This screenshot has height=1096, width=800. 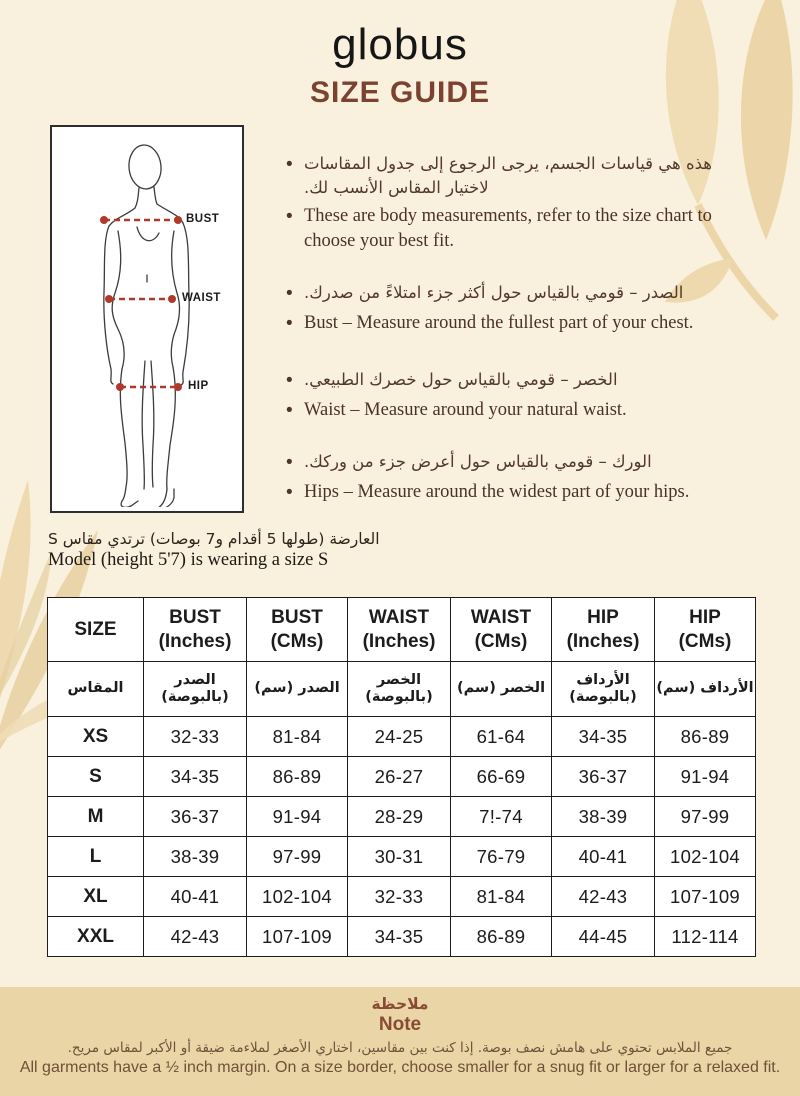 I want to click on brand-logo: globus, so click(x=400, y=44).